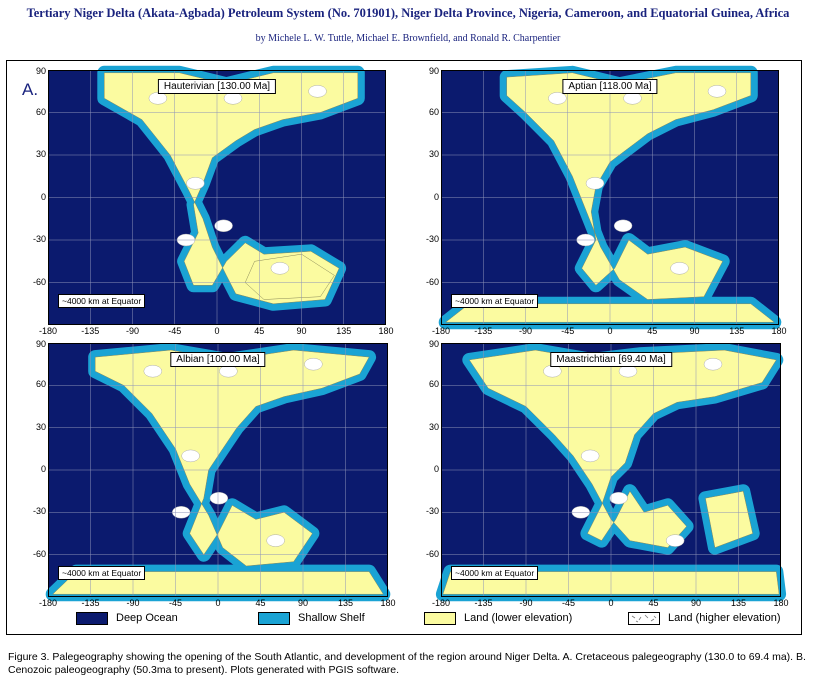 This screenshot has height=682, width=816. Describe the element at coordinates (331, 618) in the screenshot. I see `legend-label: Shallow Shelf` at that location.